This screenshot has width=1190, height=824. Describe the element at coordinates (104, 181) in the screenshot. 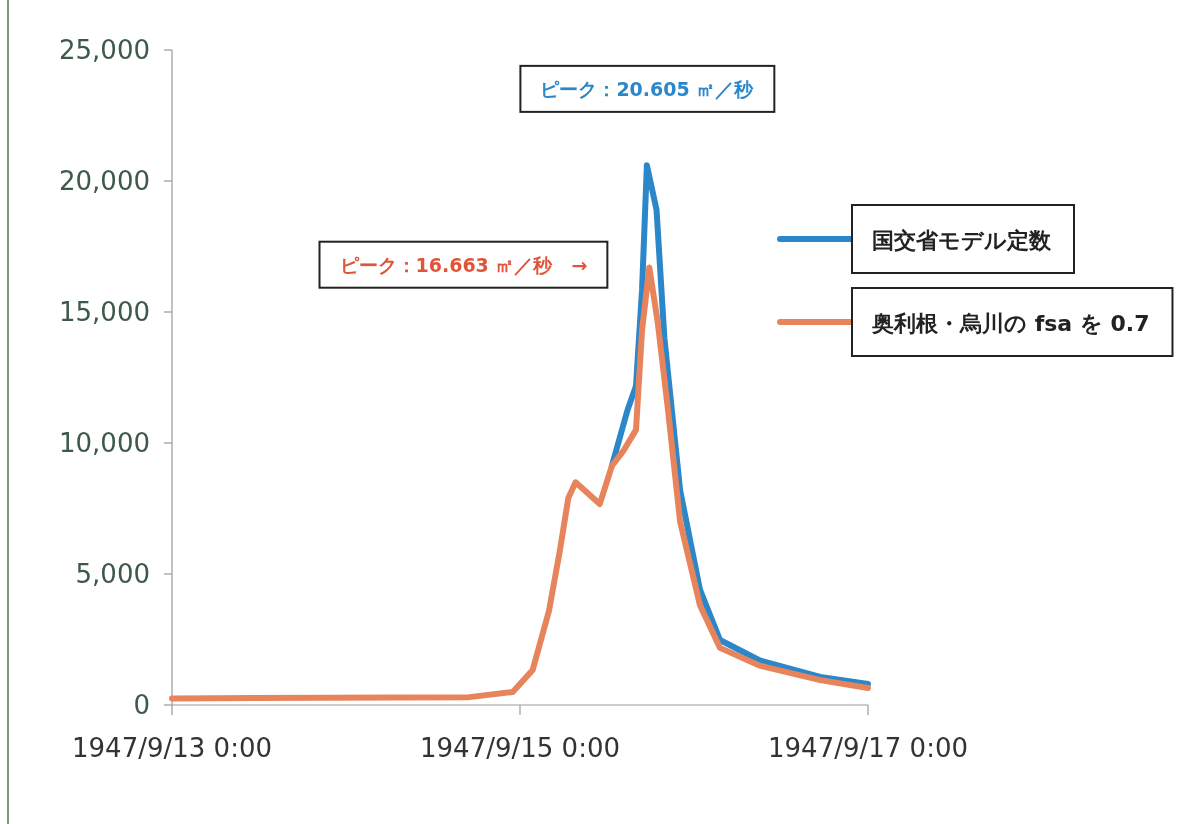

I see `y-tick-label: 20,000` at that location.